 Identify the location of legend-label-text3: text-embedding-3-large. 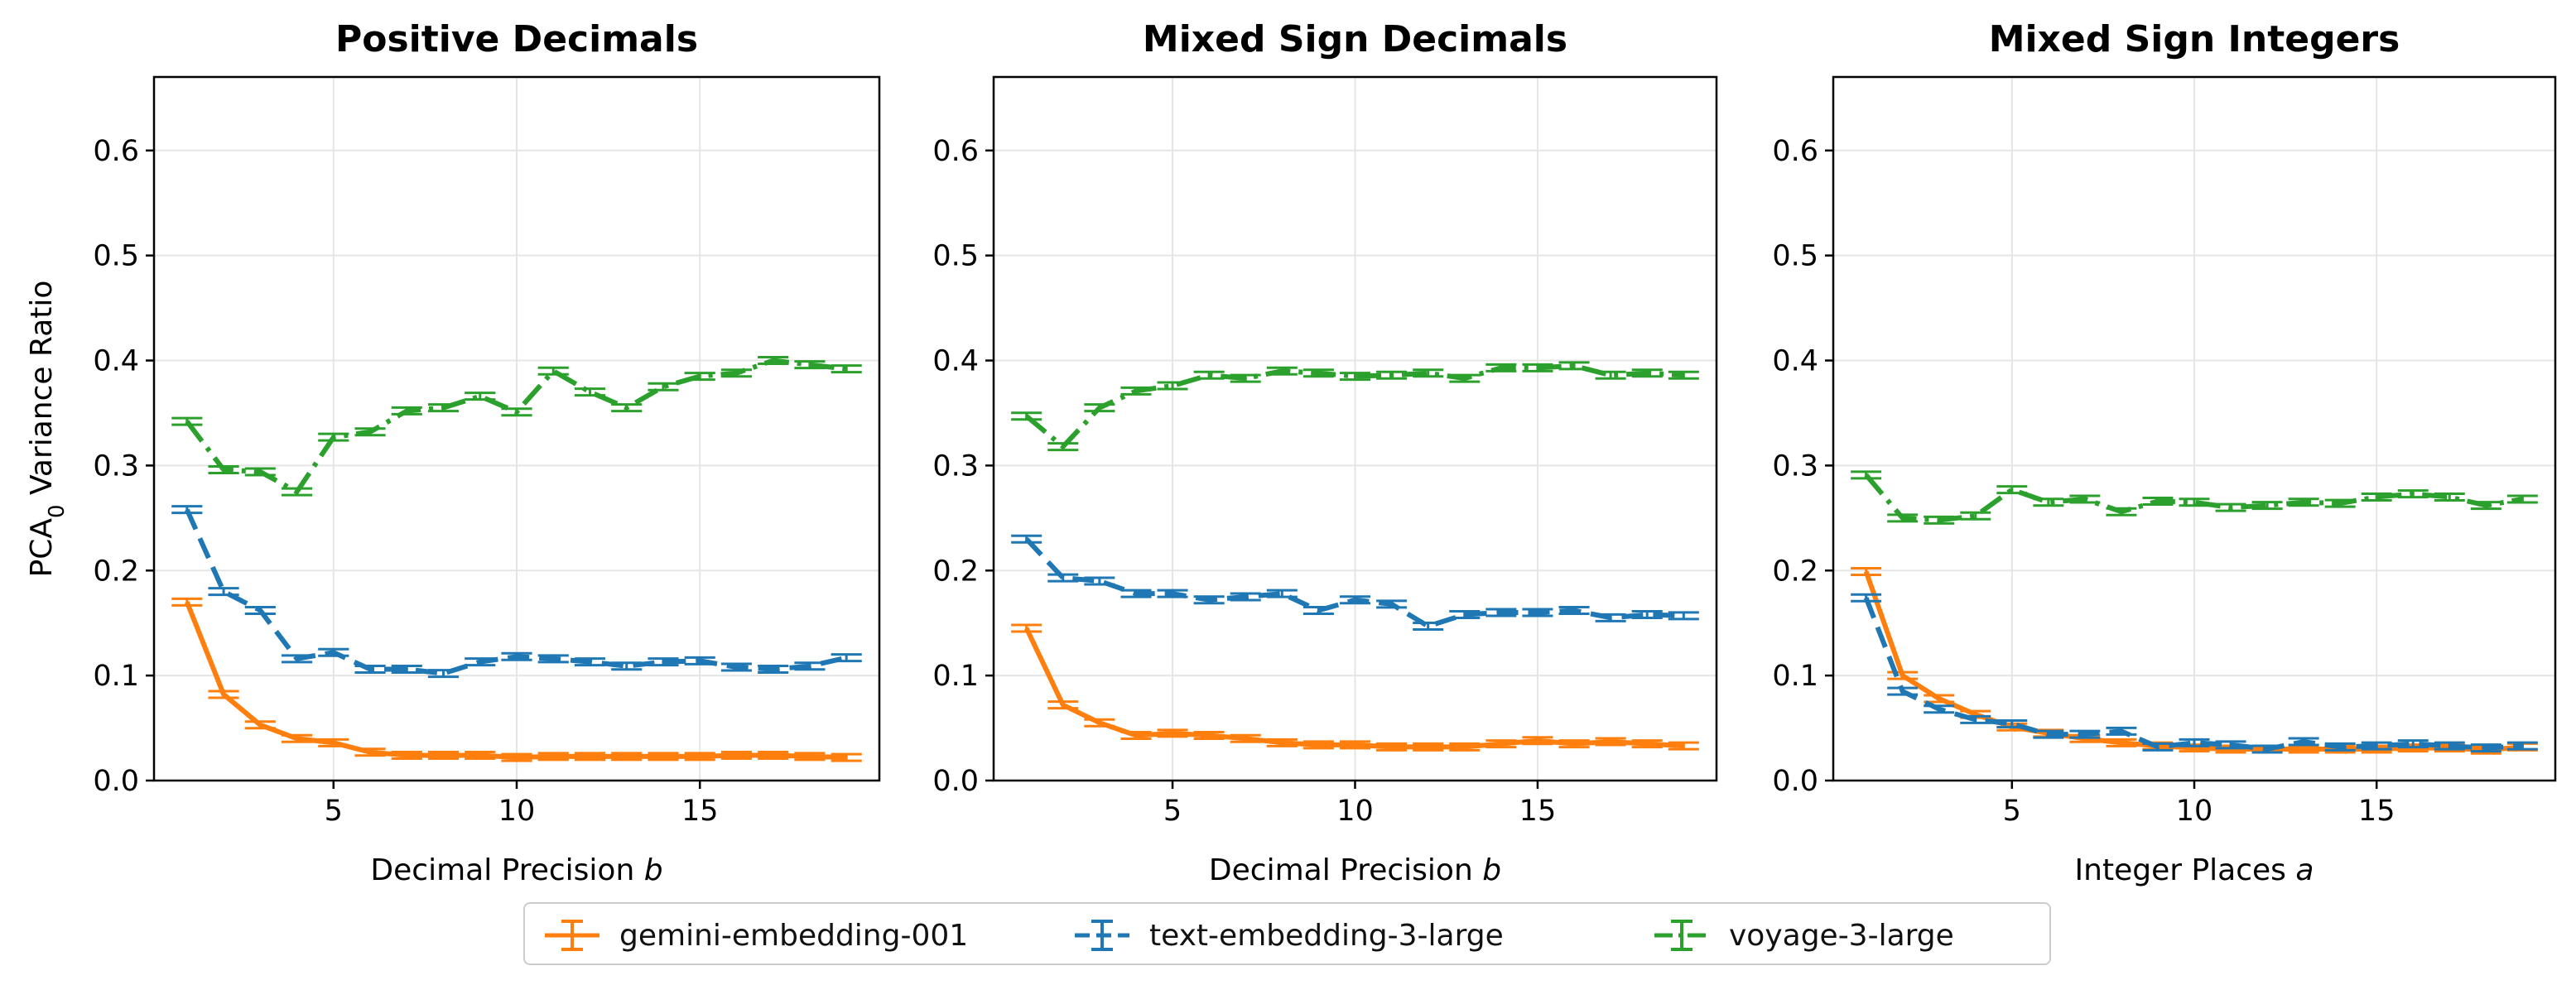
(1326, 935).